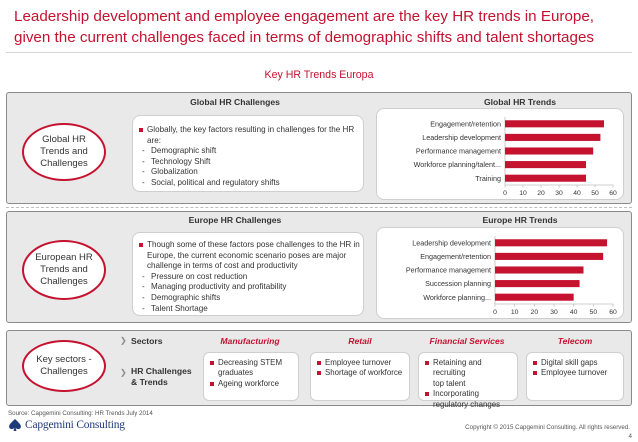 The width and height of the screenshot is (638, 442). I want to click on sector-challenge: Retaining and recruiting top talent, so click(469, 373).